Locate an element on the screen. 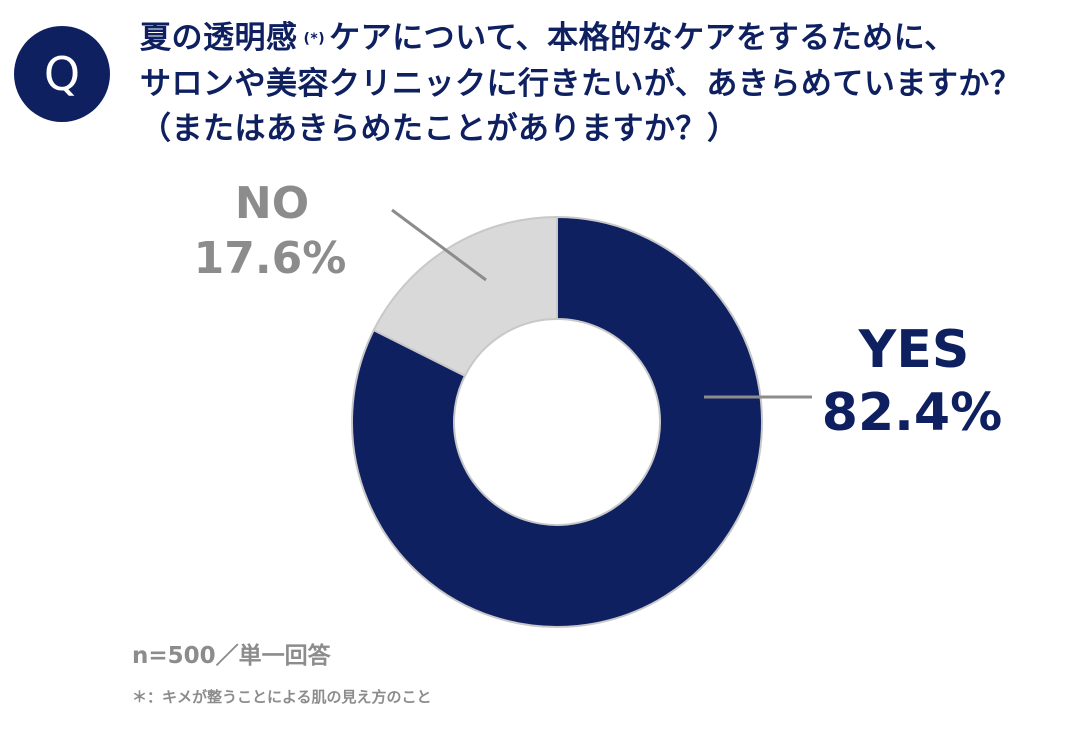  slice-label-yes-value: 82.4% is located at coordinates (912, 413).